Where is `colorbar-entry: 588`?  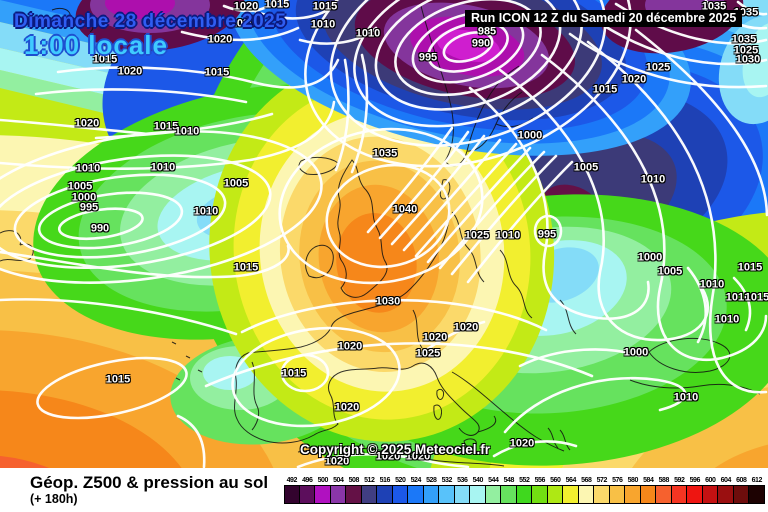
colorbar-entry: 588 is located at coordinates (663, 490).